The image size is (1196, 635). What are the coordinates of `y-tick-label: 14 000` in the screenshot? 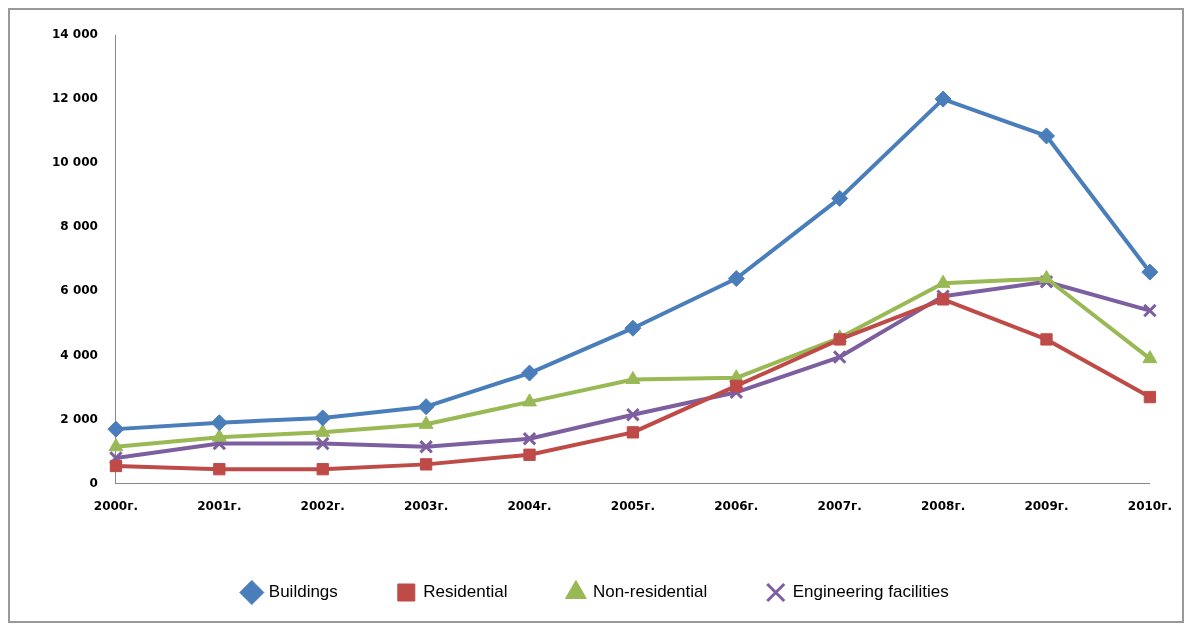 It's located at (74, 34).